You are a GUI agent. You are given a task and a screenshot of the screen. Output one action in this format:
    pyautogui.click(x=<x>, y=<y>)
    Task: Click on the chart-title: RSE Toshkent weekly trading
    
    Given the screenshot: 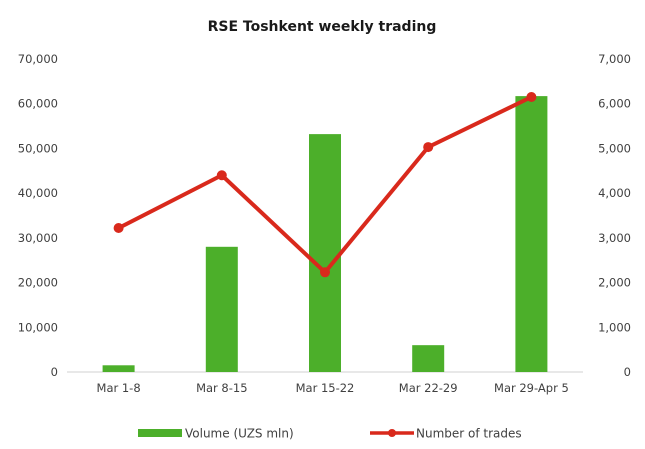 What is the action you would take?
    pyautogui.click(x=322, y=27)
    